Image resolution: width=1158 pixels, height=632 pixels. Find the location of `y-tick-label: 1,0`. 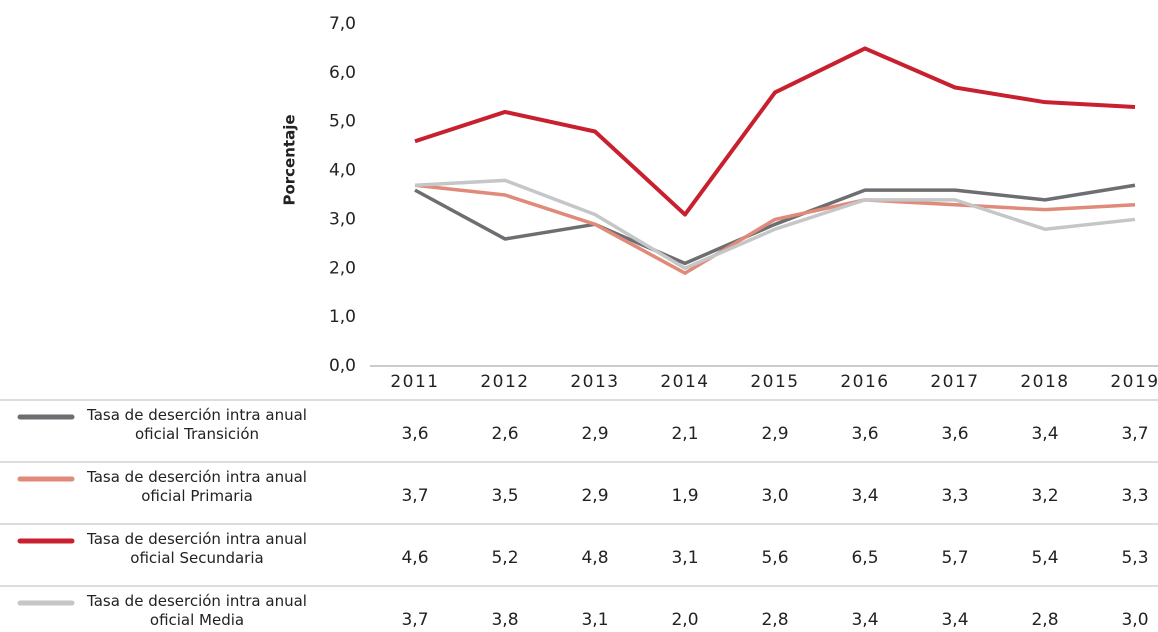

y-tick-label: 1,0 is located at coordinates (342, 317).